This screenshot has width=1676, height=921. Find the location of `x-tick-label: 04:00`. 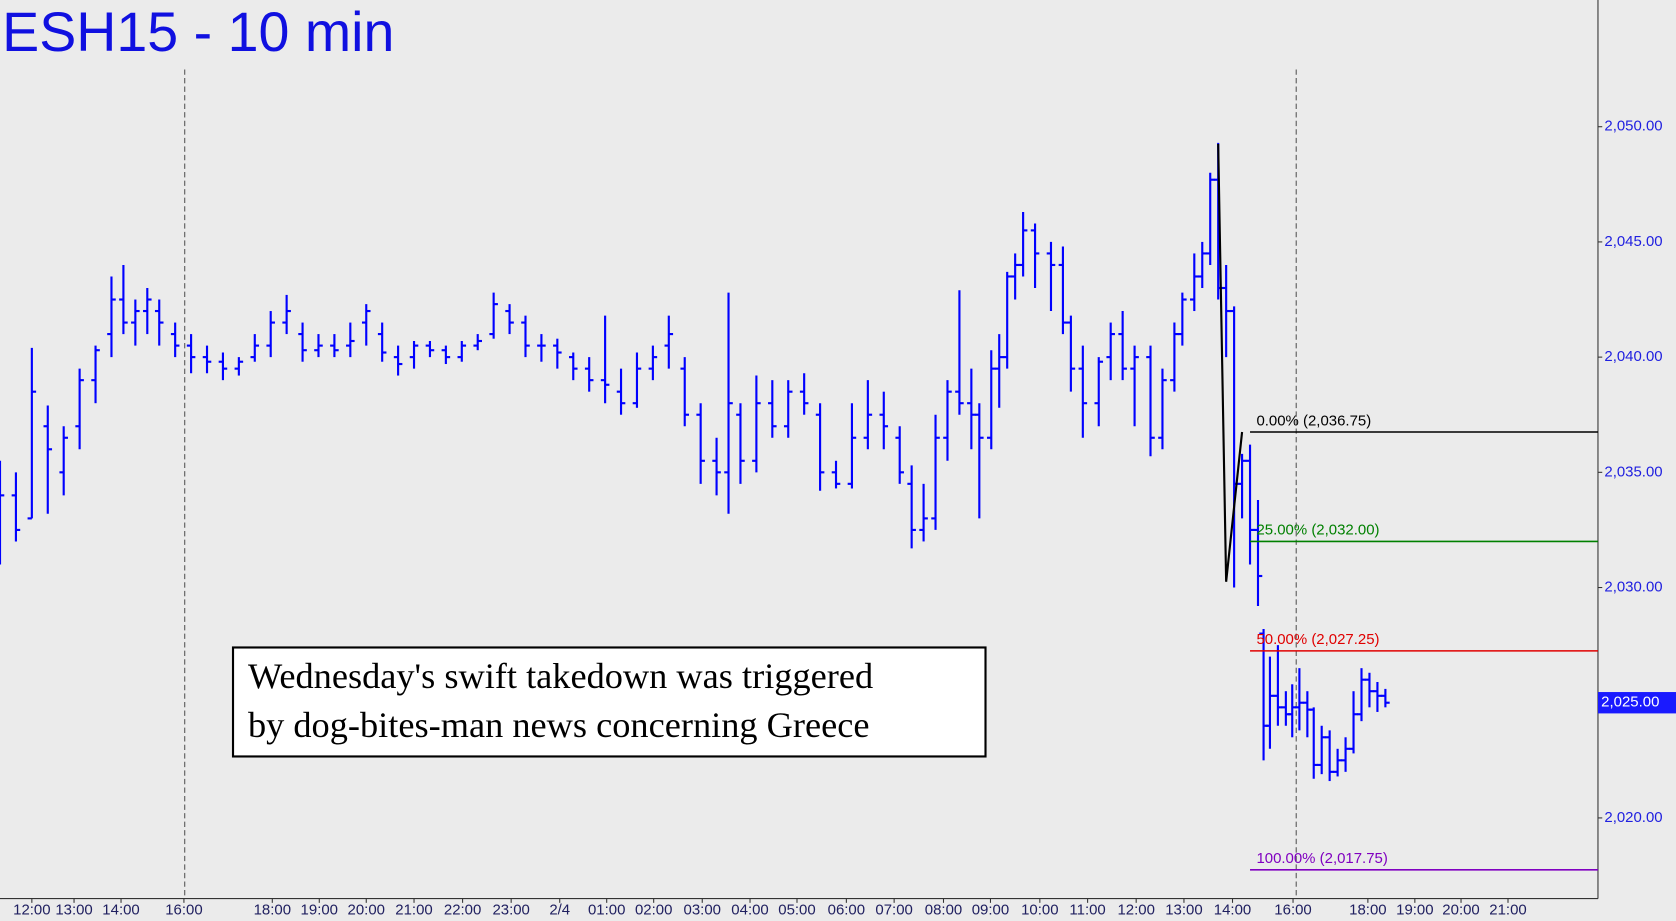

x-tick-label: 04:00 is located at coordinates (749, 909).